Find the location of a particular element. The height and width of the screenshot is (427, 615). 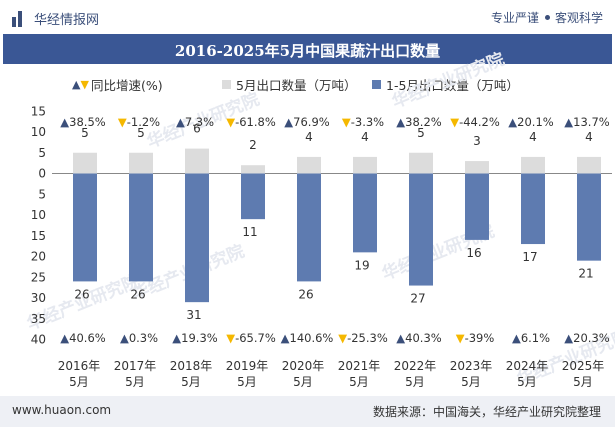

legend-cum: 1-5月出口数量（万吨） is located at coordinates (445, 84).